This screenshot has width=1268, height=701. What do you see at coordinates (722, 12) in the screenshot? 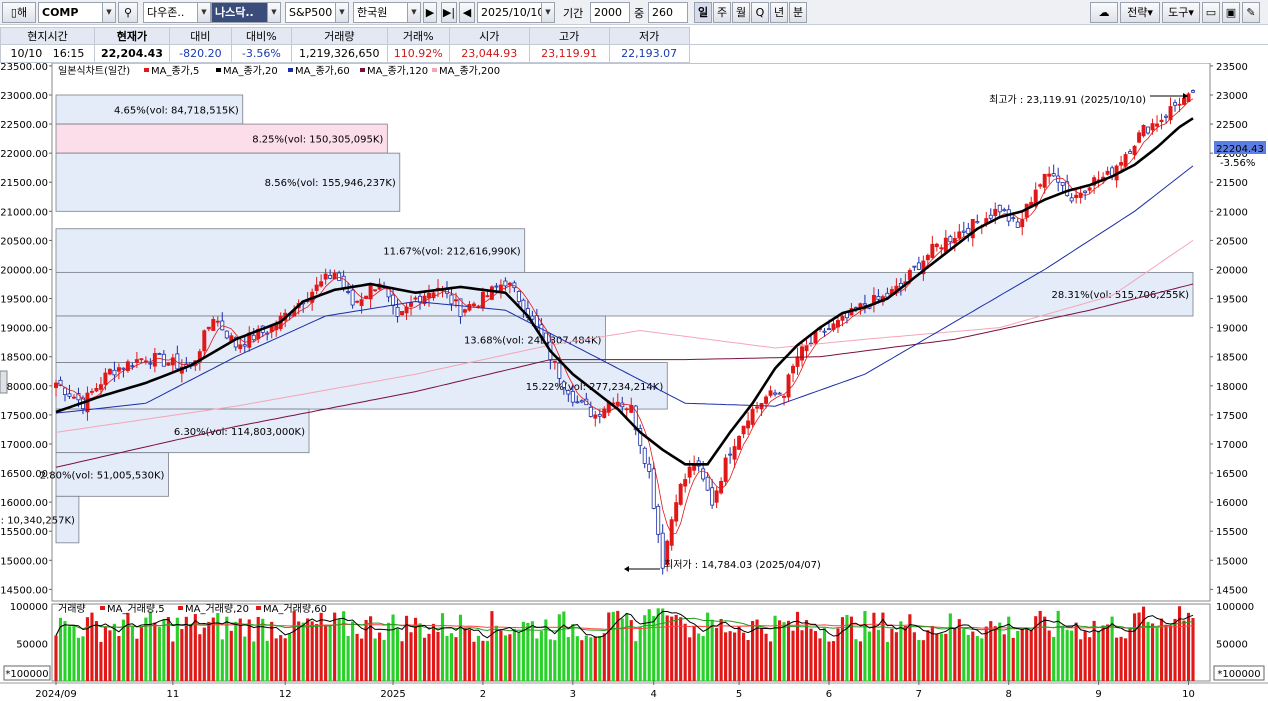
I see `period-week-button: 주` at bounding box center [722, 12].